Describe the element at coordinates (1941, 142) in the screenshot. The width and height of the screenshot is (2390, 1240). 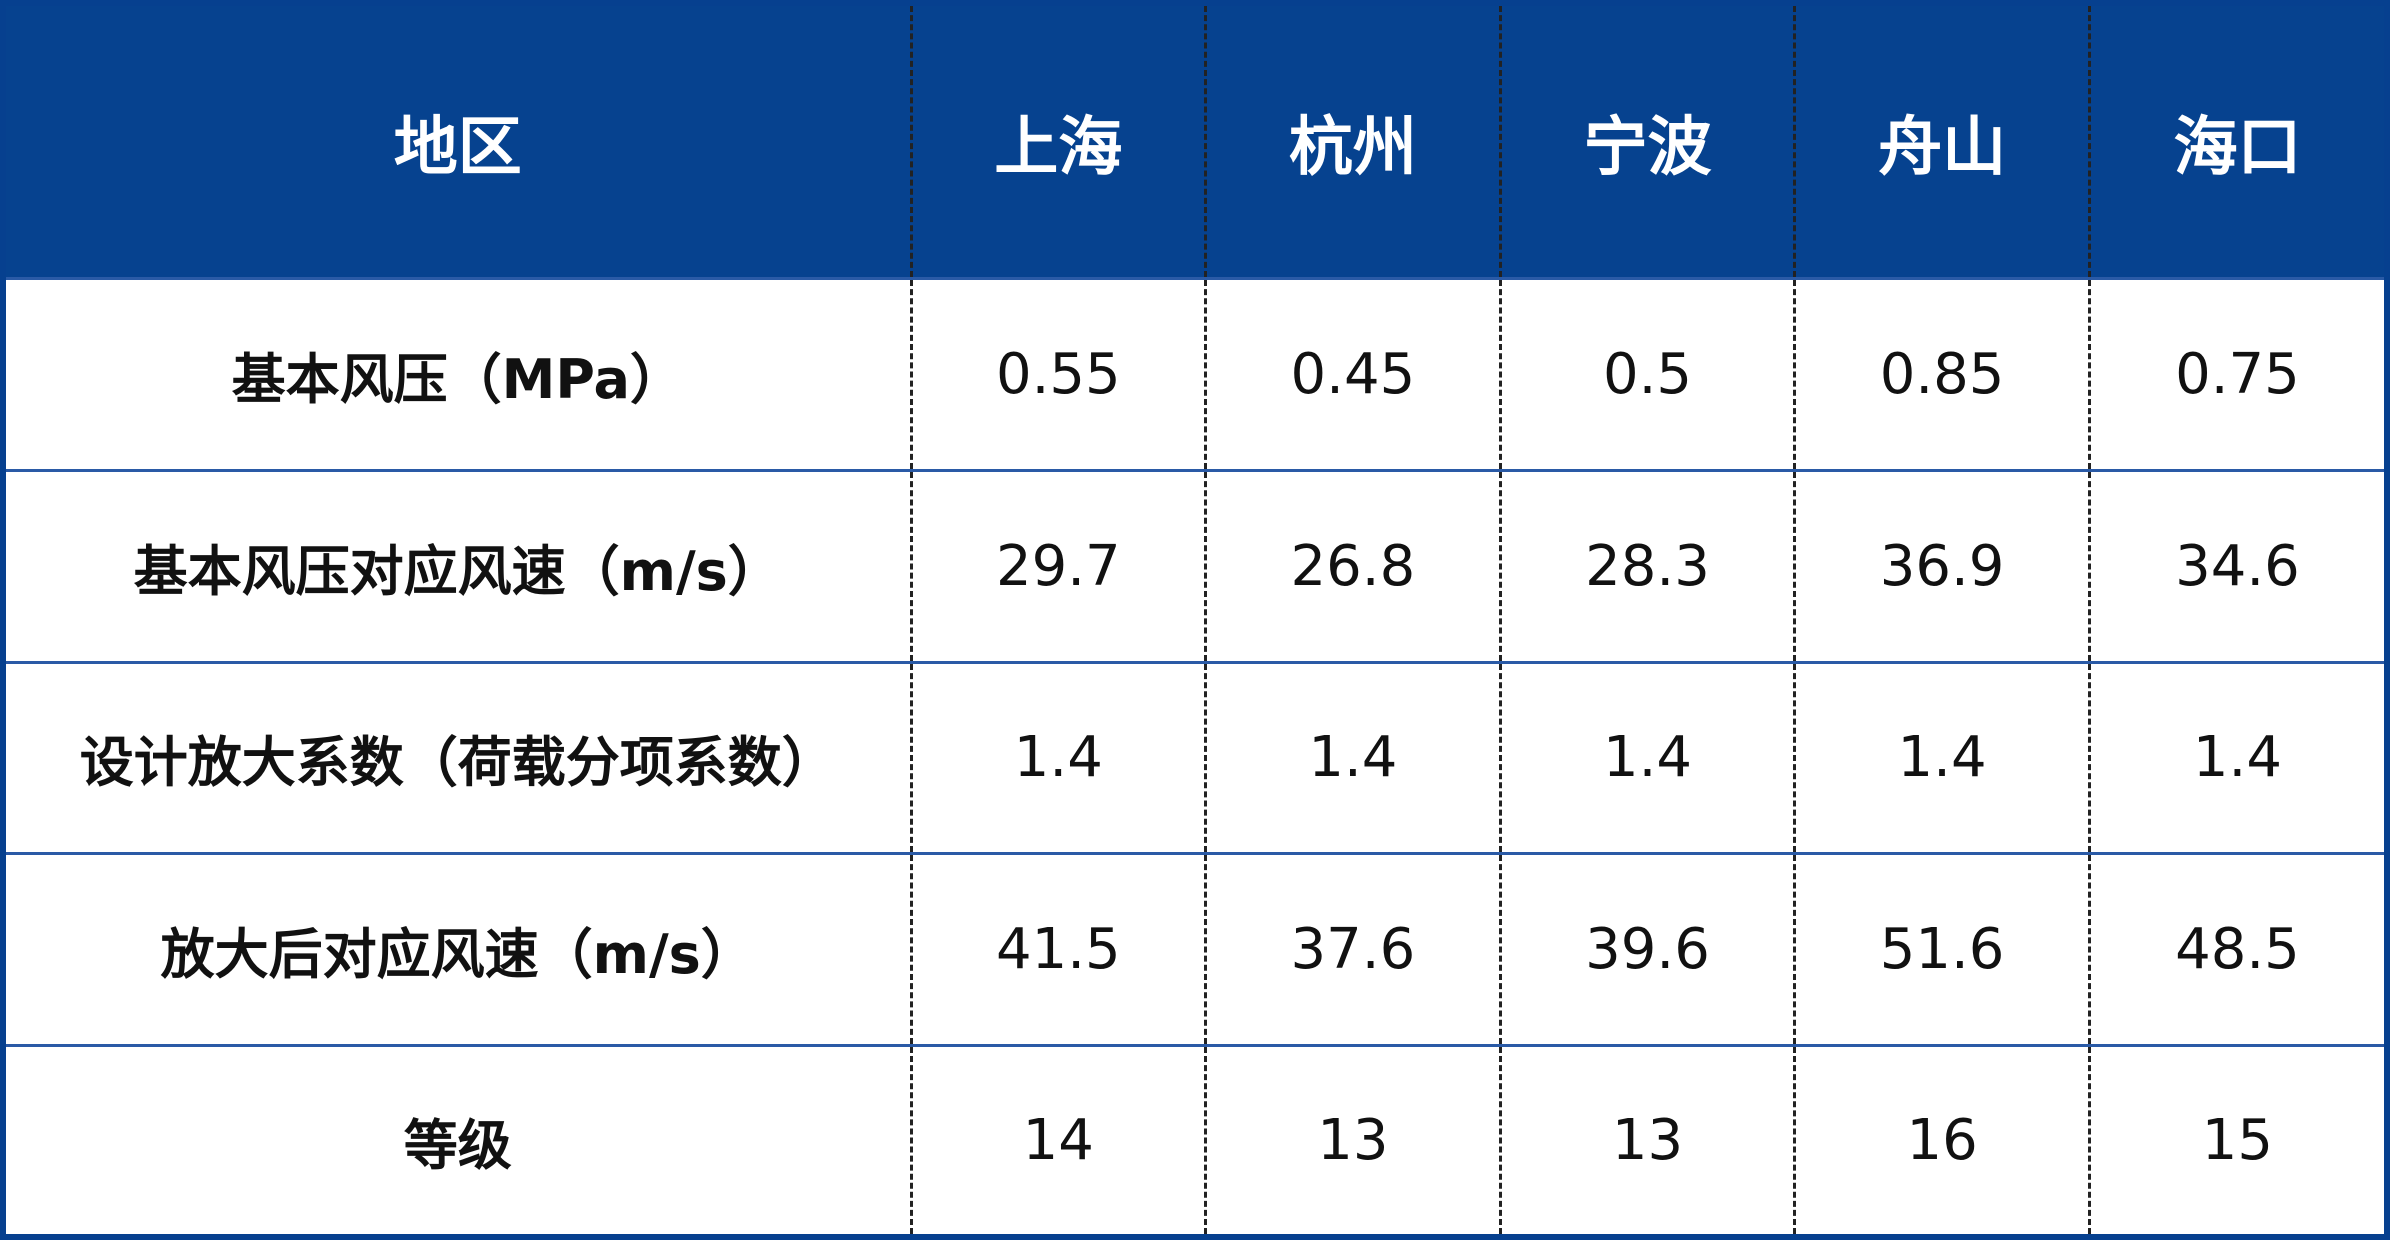
I see `header-cell: 舟山` at that location.